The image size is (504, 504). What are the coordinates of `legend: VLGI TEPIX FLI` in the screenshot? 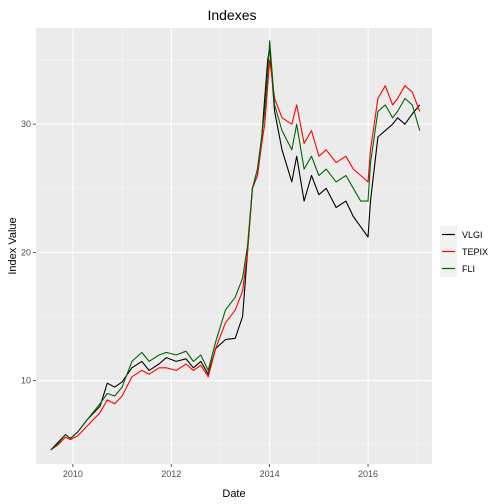 It's located at (464, 251).